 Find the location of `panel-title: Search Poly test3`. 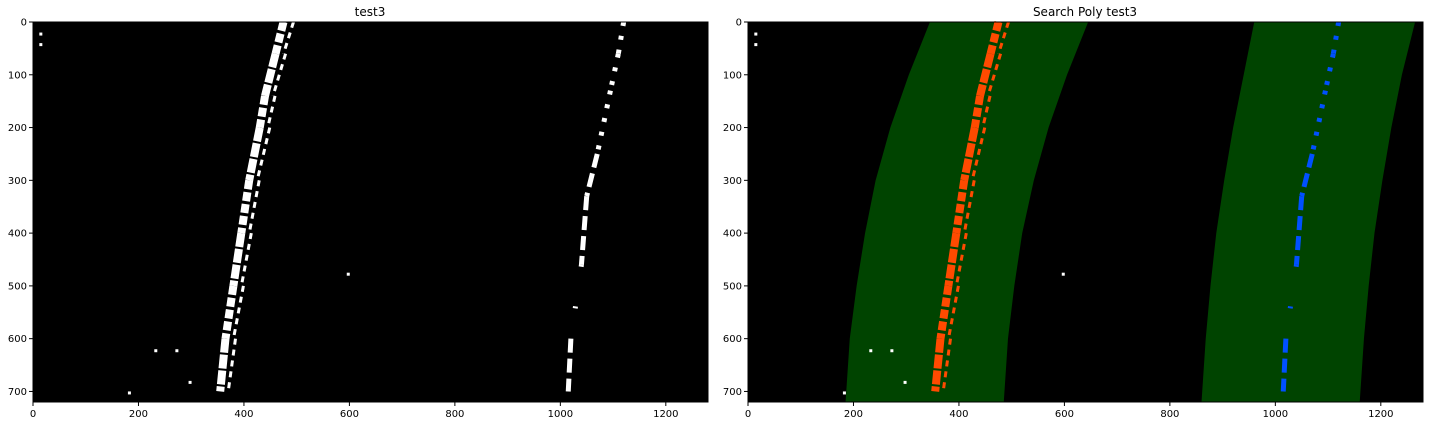

panel-title: Search Poly test3 is located at coordinates (1085, 12).